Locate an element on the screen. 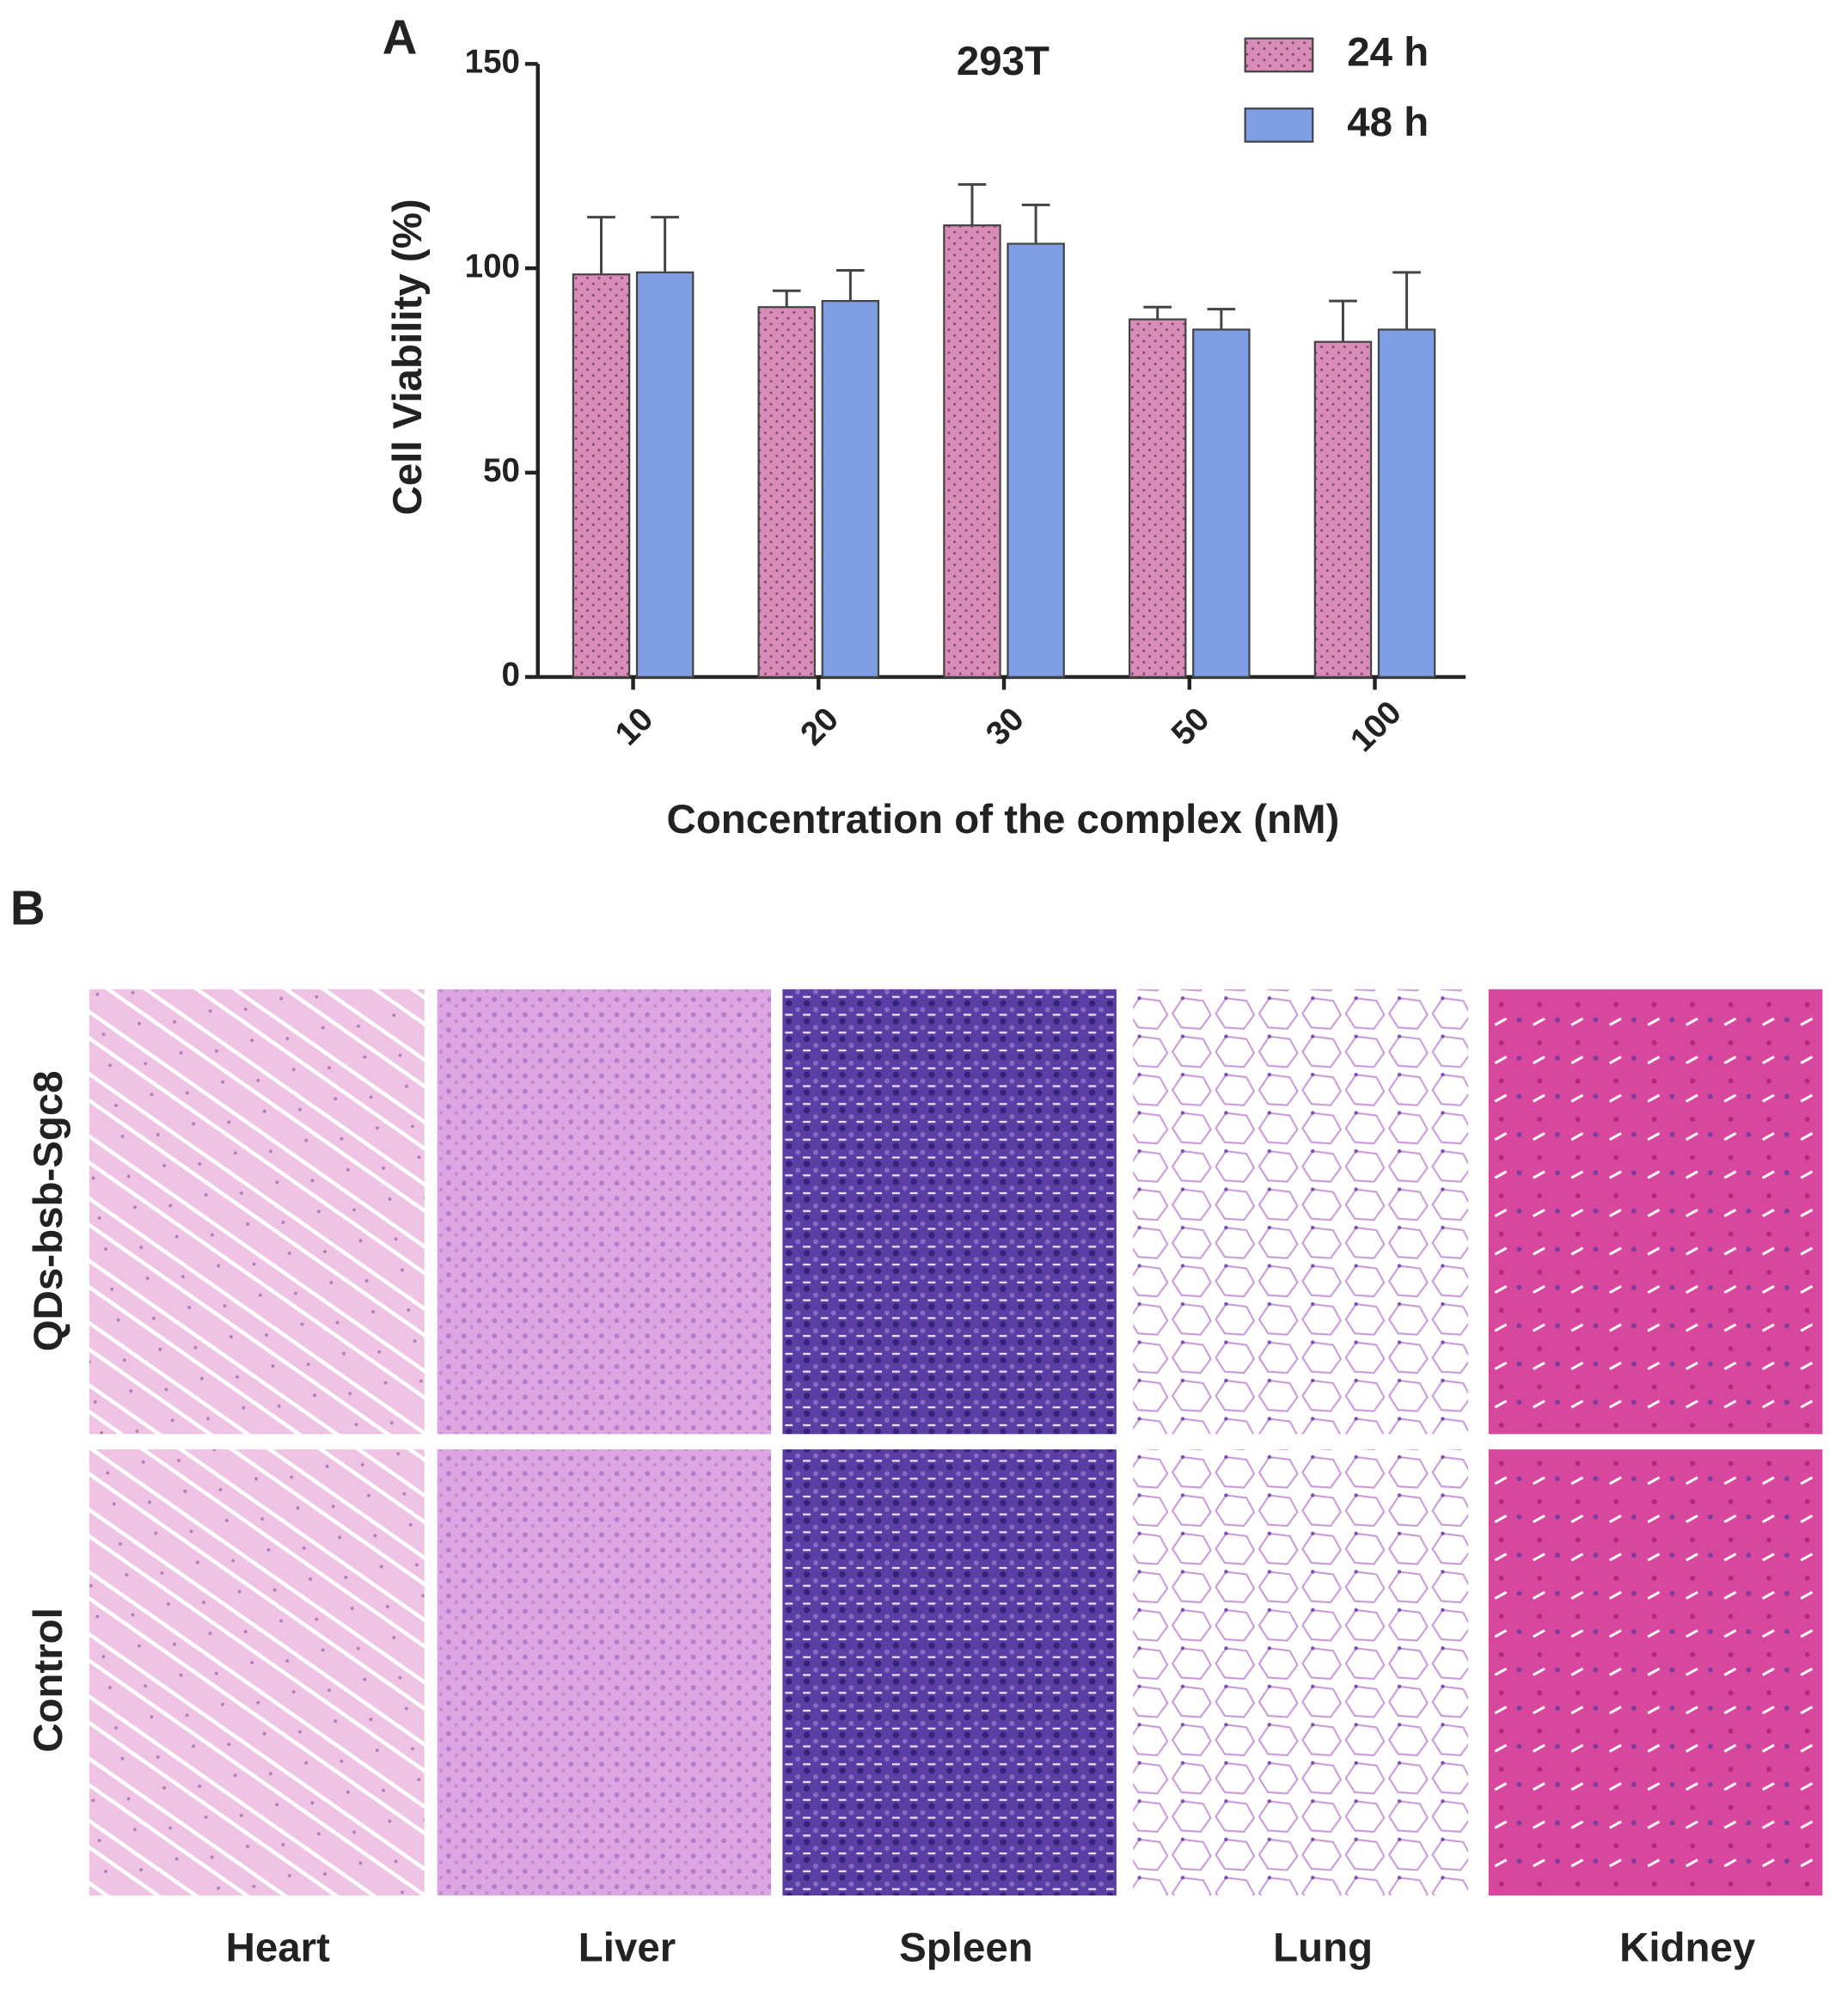  y-tick-label: 150 is located at coordinates (493, 62).